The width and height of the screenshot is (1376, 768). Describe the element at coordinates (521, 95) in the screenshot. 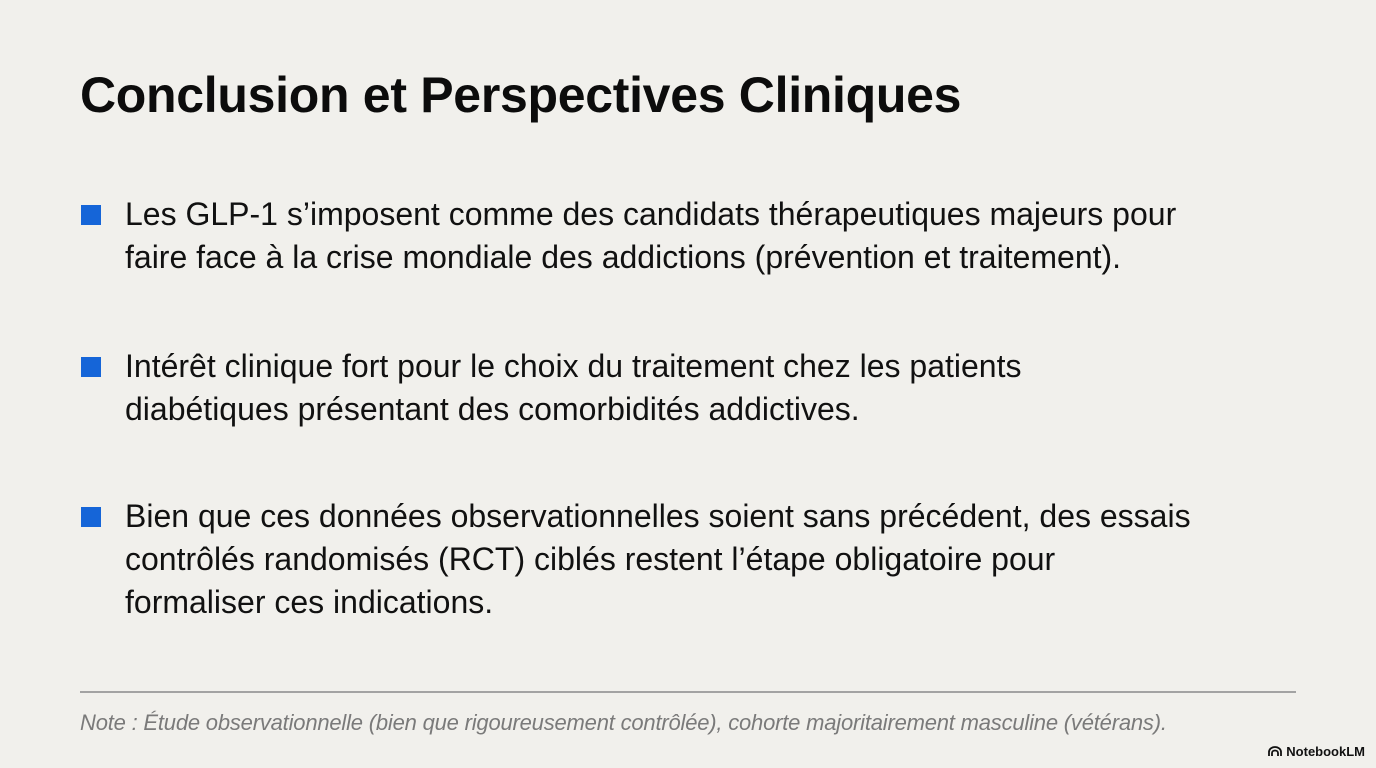

I see `slide-title: Conclusion et Perspectives Cliniques` at that location.